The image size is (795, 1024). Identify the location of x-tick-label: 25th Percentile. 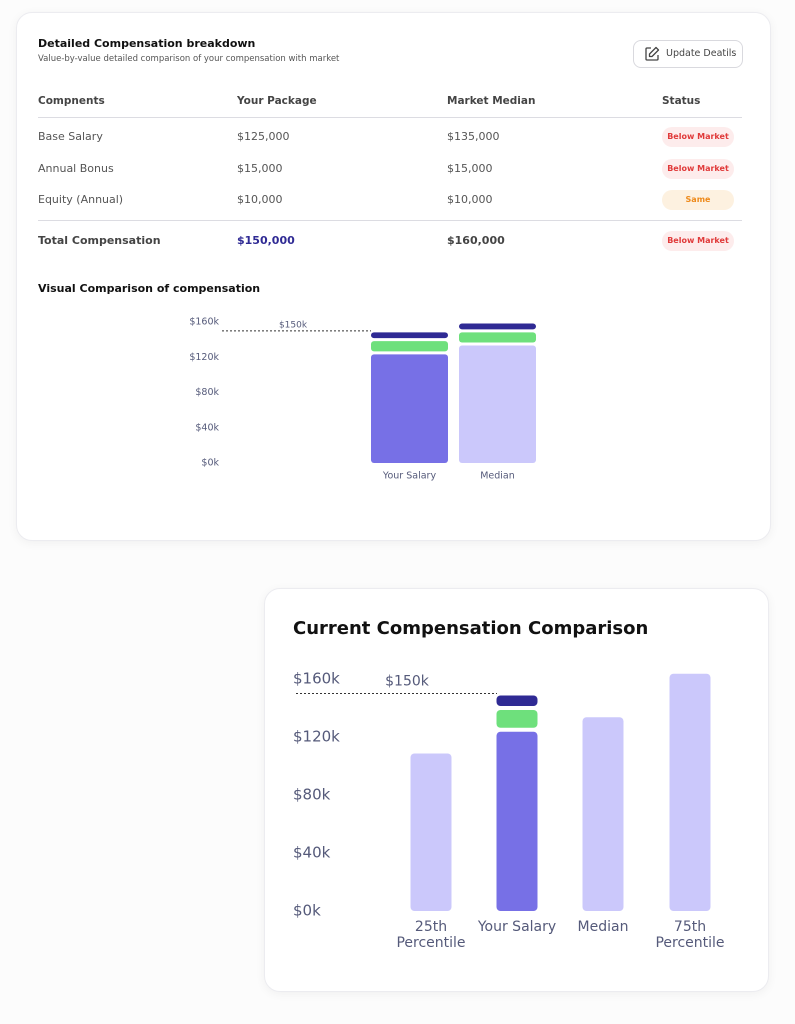
(431, 935).